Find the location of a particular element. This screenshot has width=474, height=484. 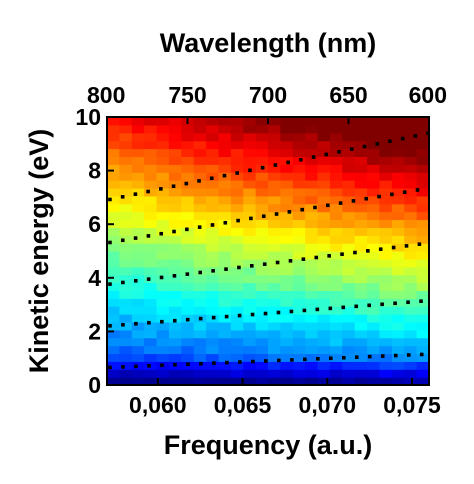

x-tick-label: 0,070 is located at coordinates (328, 405).